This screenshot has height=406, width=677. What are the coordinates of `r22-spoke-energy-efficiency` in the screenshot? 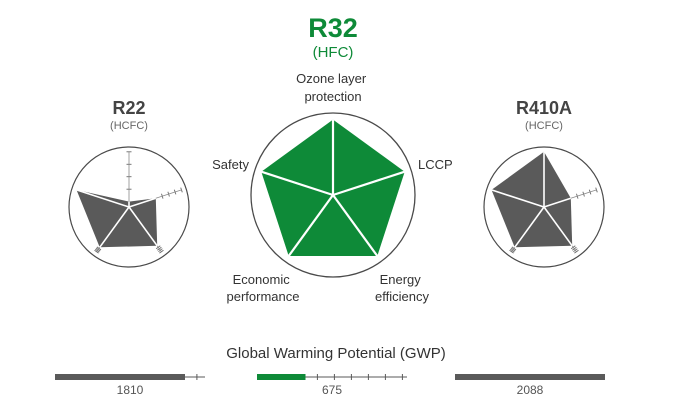 It's located at (143, 226).